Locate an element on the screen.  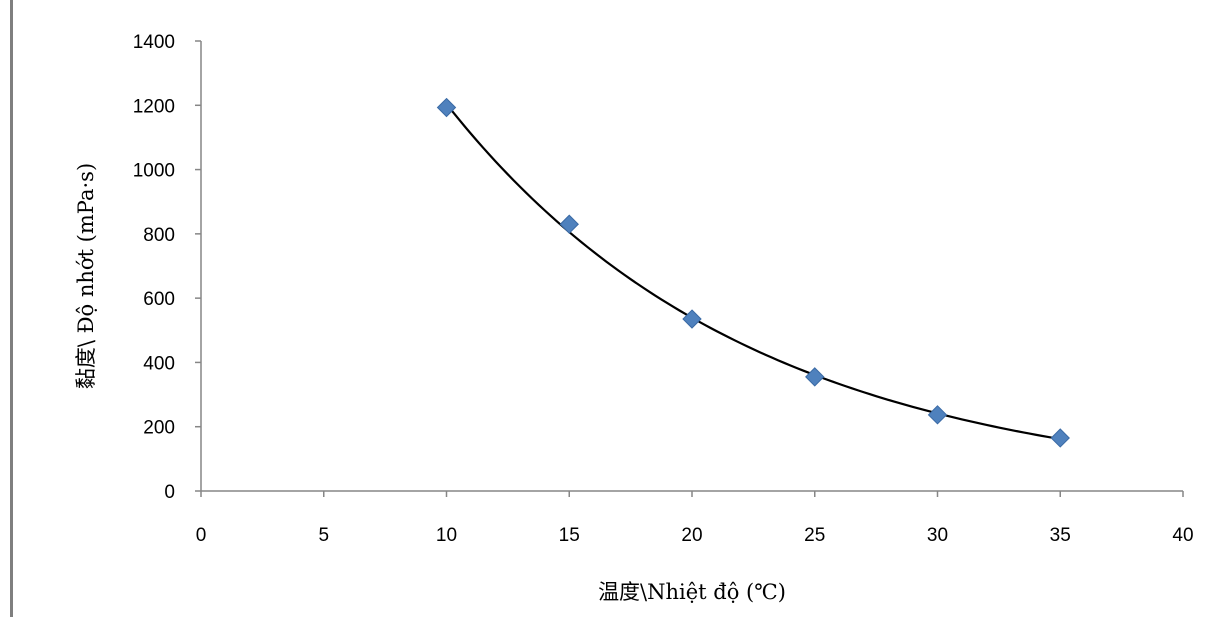
y-tick-label: 1400 is located at coordinates (154, 42).